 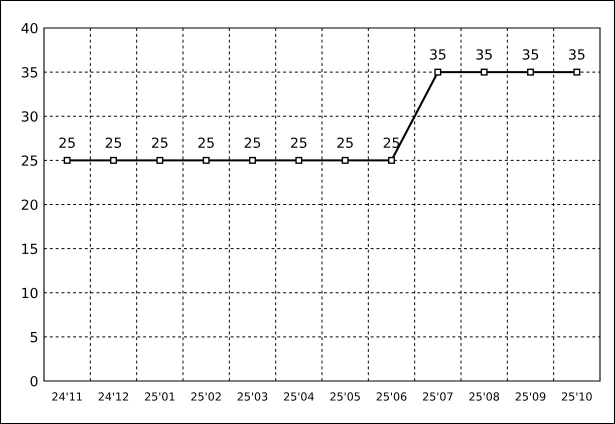 What do you see at coordinates (437, 396) in the screenshot?
I see `x-tick-label: 25'07` at bounding box center [437, 396].